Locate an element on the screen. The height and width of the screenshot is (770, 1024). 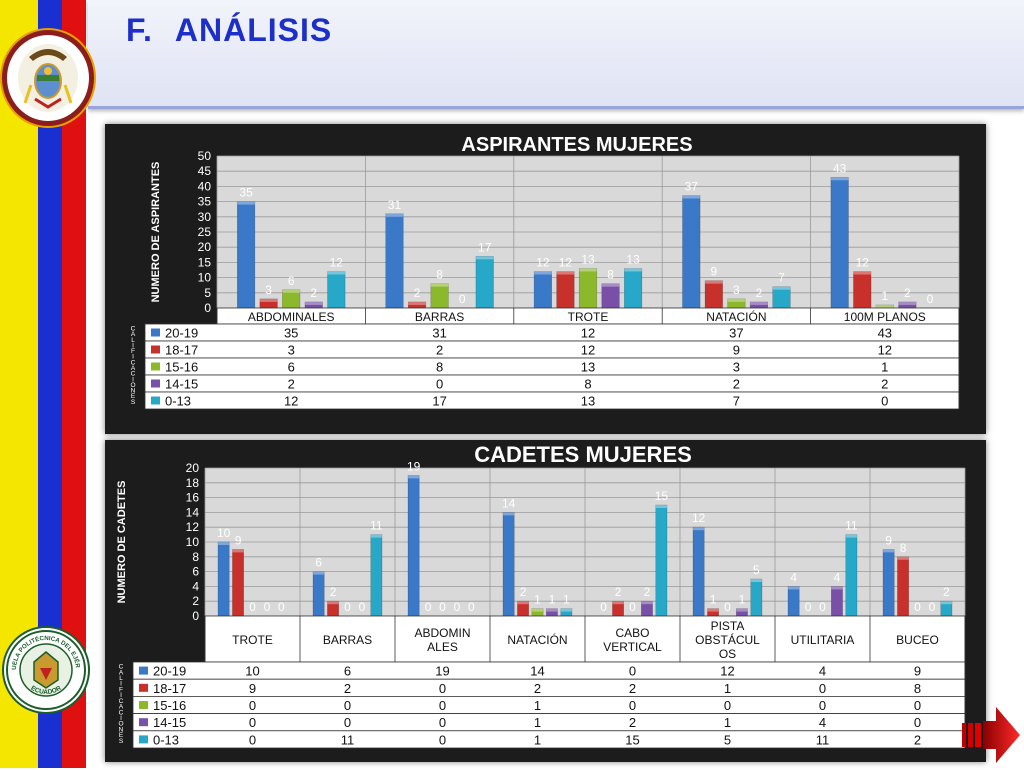
y-tick-label: 30 is located at coordinates (205, 217).